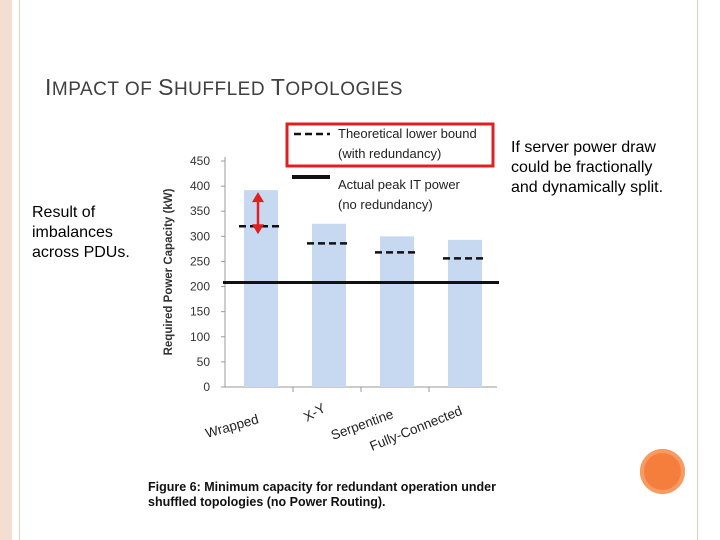  Describe the element at coordinates (19, 270) in the screenshot. I see `left-accent-line` at that location.